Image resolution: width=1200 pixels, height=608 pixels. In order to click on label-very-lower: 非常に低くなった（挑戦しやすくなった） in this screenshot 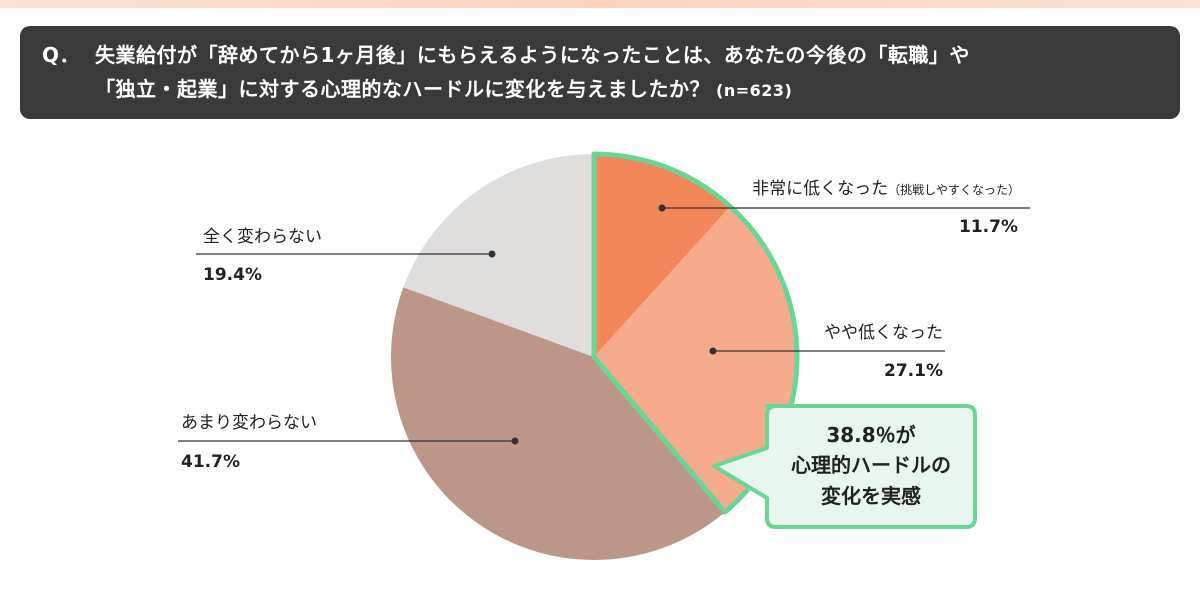, I will do `click(886, 189)`.